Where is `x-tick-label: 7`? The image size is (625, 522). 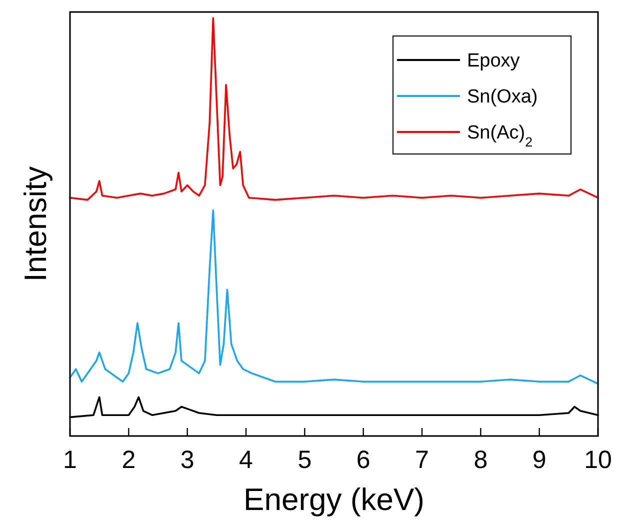
x-tick-label: 7 is located at coordinates (422, 460).